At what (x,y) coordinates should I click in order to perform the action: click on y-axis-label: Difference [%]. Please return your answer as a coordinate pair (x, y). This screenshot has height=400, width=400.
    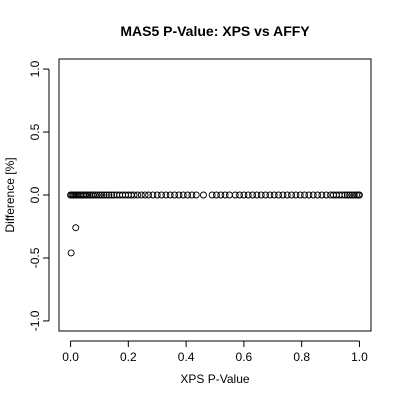
    Looking at the image, I should click on (10, 194).